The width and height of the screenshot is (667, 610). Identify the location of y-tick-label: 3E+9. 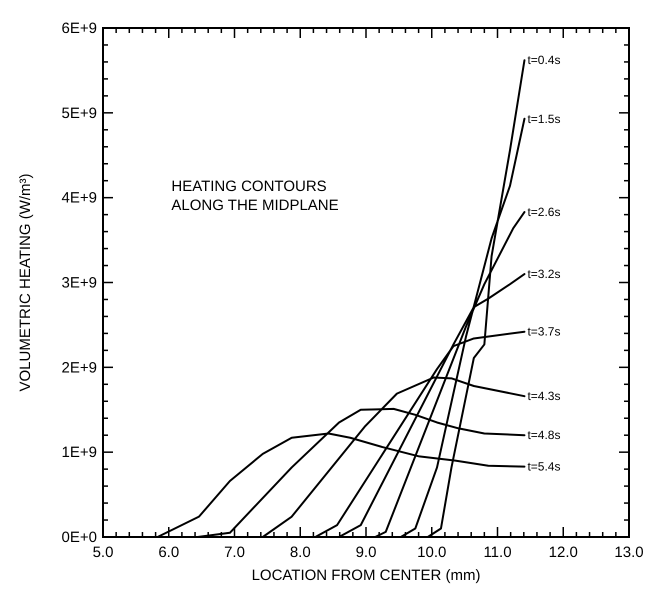
(79, 283).